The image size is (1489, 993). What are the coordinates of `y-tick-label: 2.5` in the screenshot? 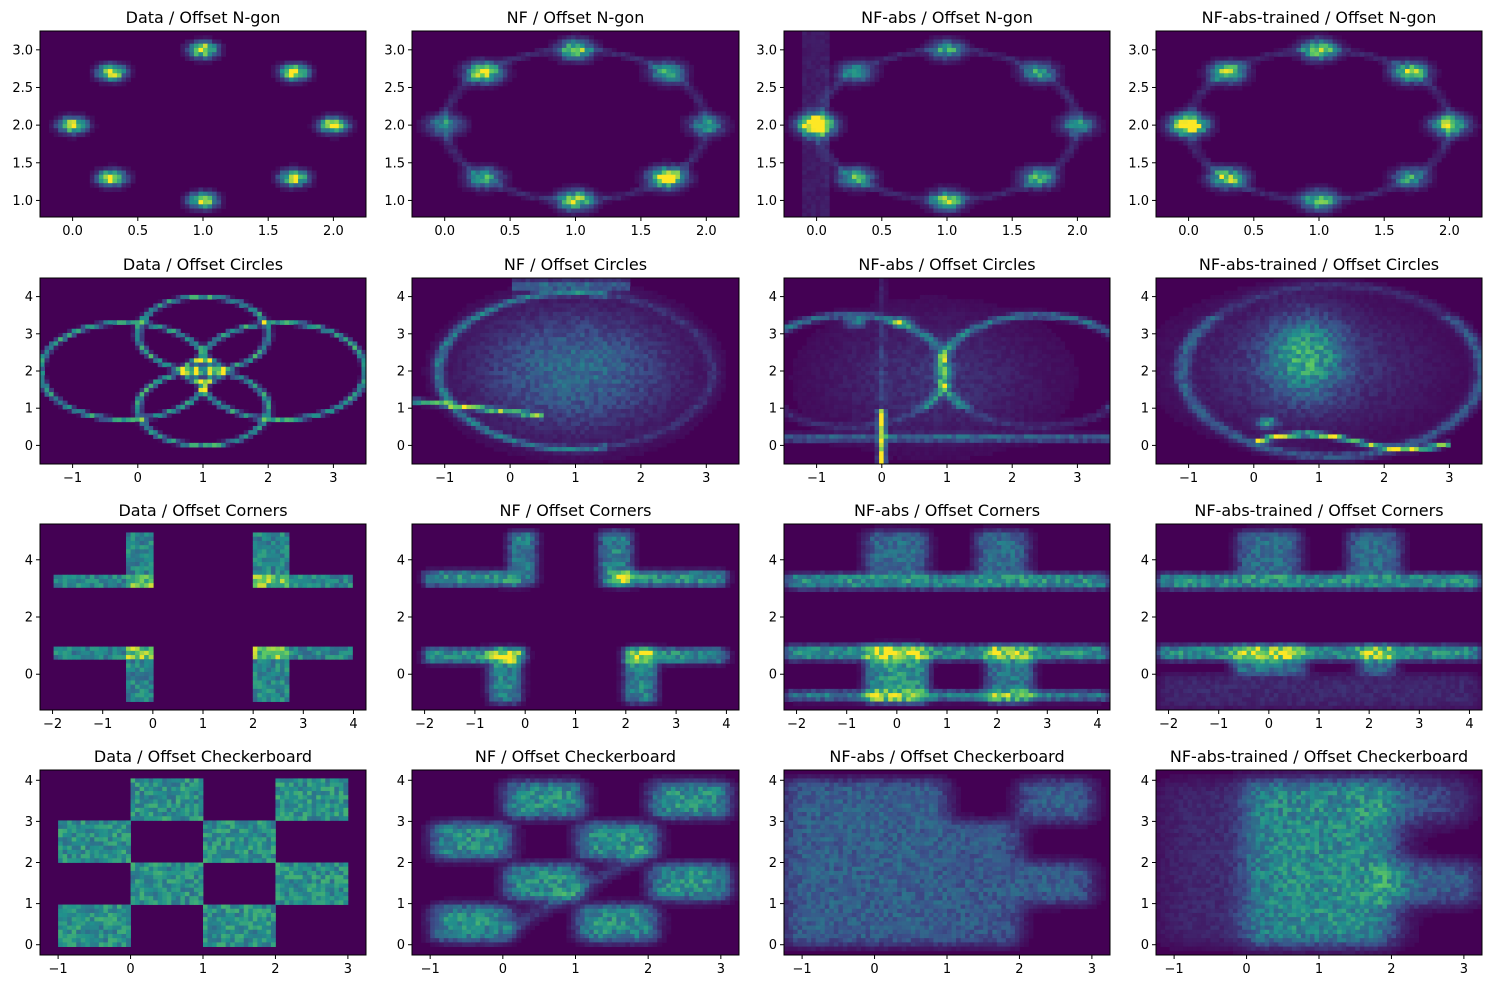 It's located at (22, 88).